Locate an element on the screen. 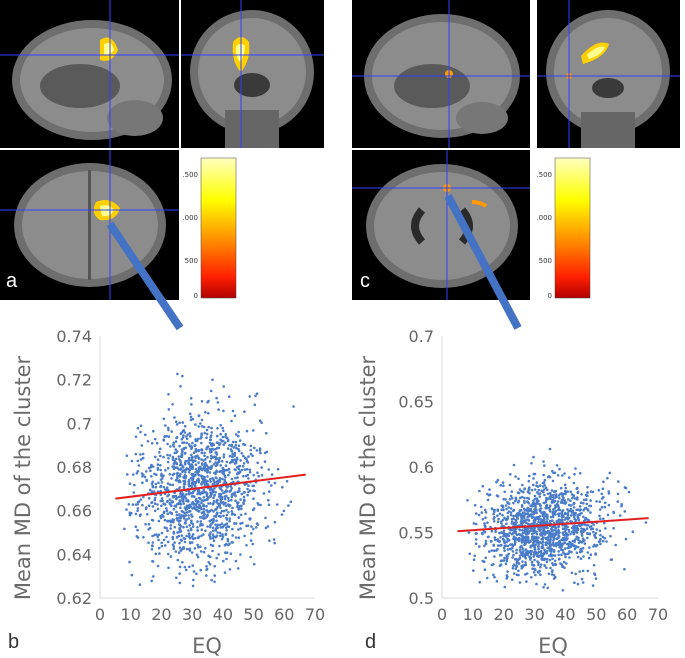 This screenshot has height=658, width=685. x-tick-label: 60 is located at coordinates (284, 614).